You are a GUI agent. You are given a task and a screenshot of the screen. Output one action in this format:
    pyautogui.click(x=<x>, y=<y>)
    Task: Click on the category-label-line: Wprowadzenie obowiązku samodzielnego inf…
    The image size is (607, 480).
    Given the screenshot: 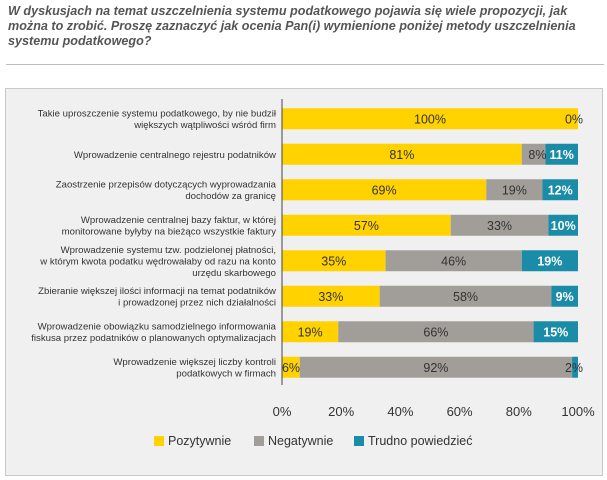 What is the action you would take?
    pyautogui.click(x=157, y=327)
    